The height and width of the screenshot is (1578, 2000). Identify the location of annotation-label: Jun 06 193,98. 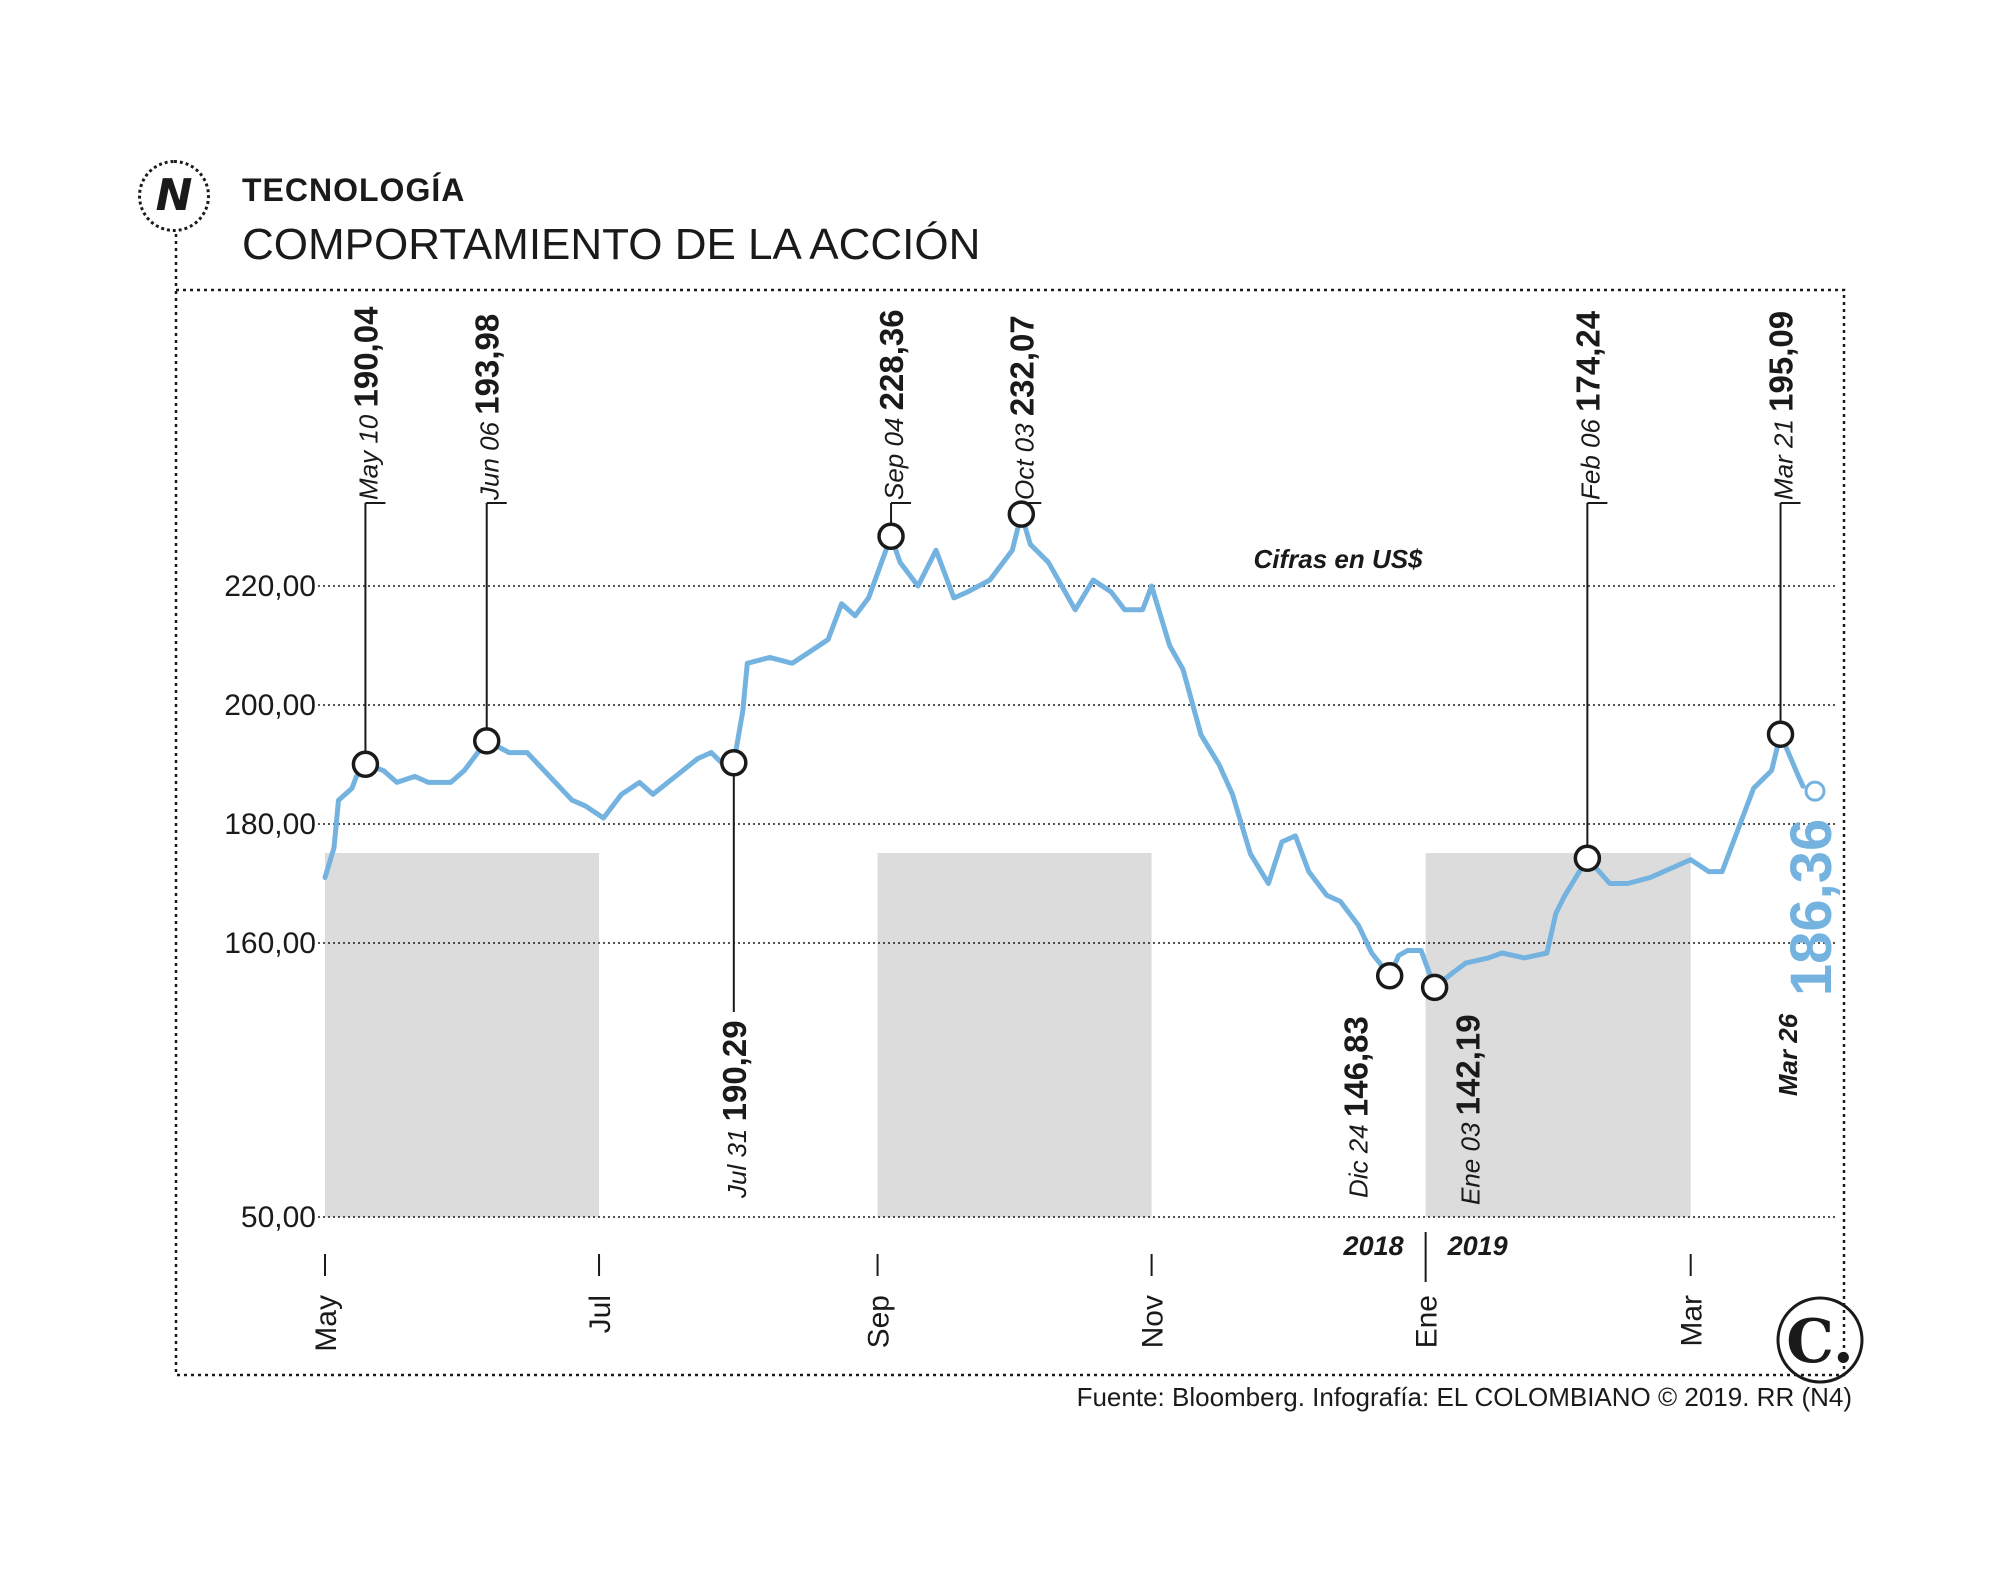
(487, 407).